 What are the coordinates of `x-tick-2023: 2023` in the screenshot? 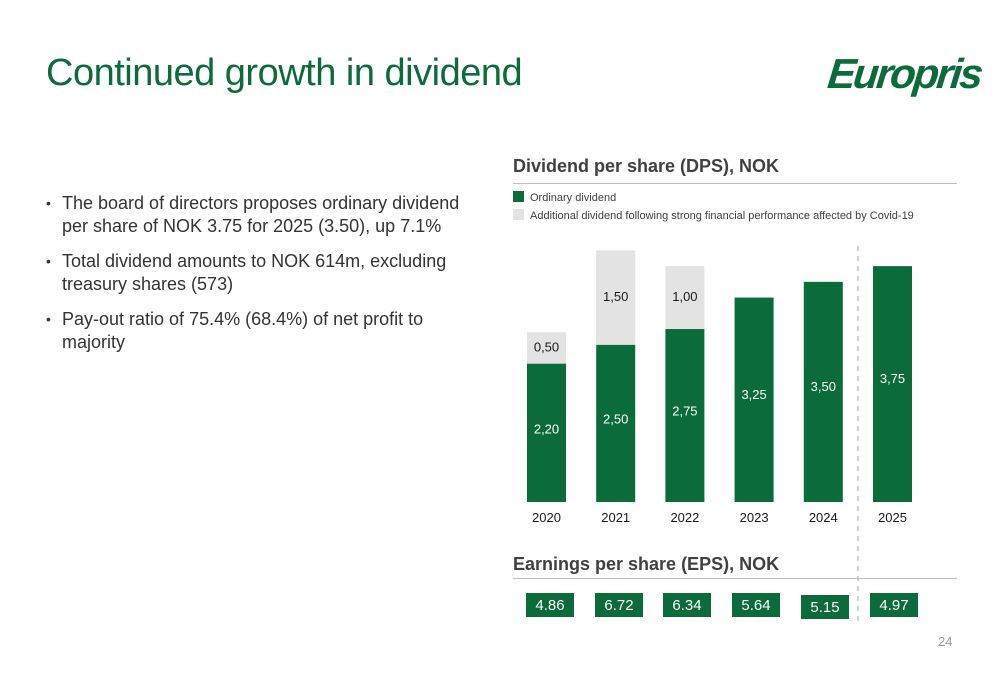 It's located at (754, 517).